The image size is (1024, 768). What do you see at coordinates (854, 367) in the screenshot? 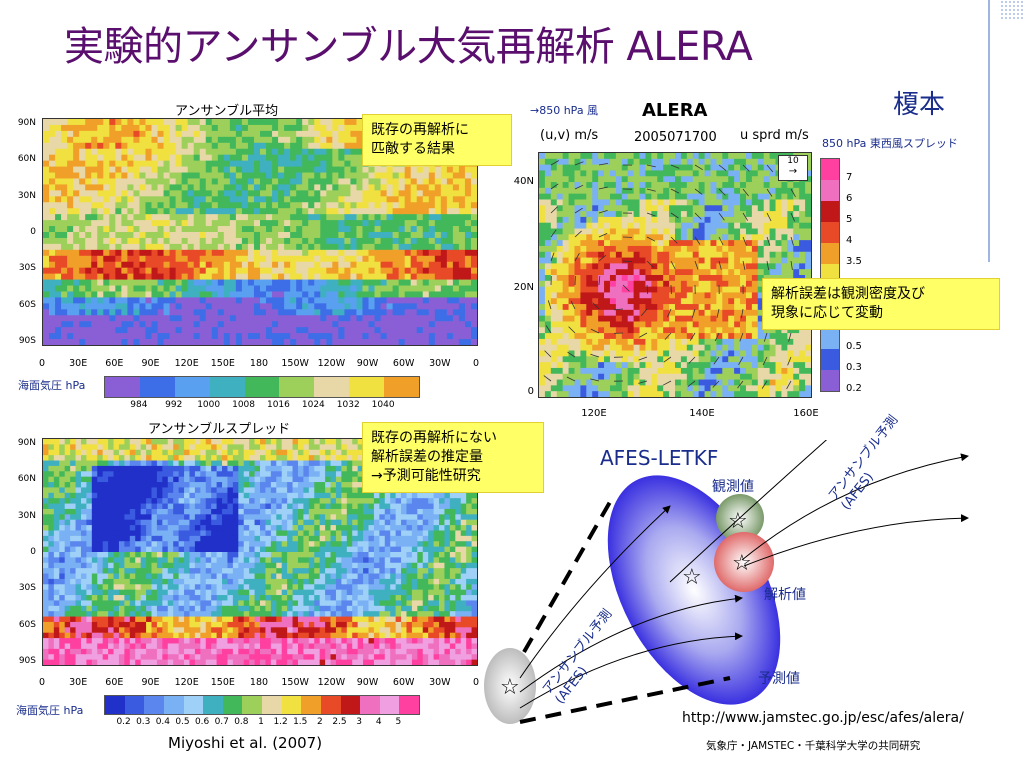
I see `colorbar-tick: 0.3` at bounding box center [854, 367].